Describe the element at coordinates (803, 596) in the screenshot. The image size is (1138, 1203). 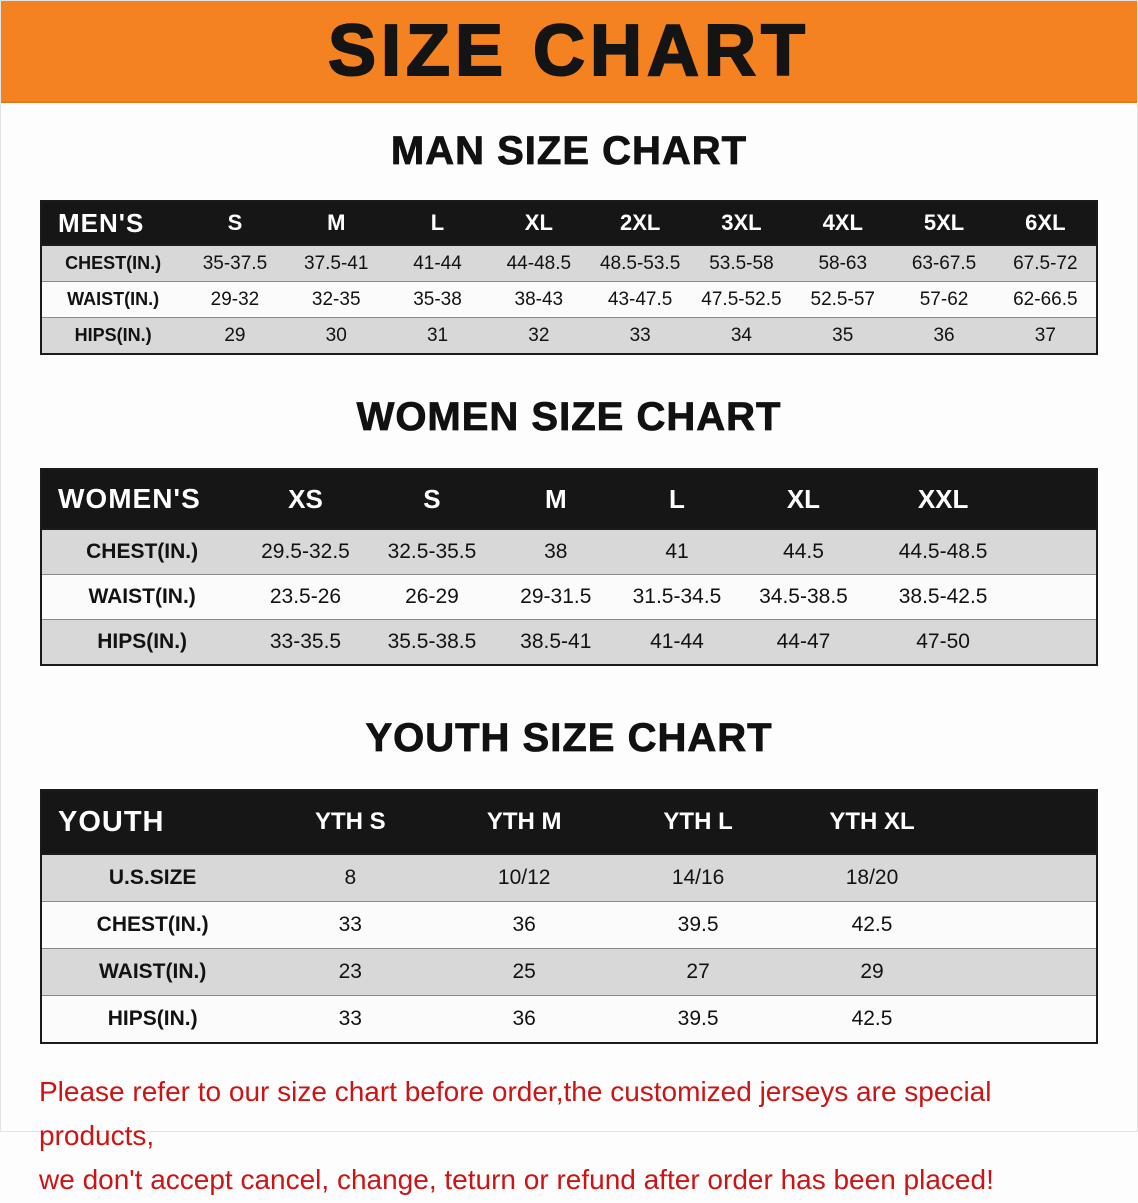
I see `cell-value: 34.5-38.5` at that location.